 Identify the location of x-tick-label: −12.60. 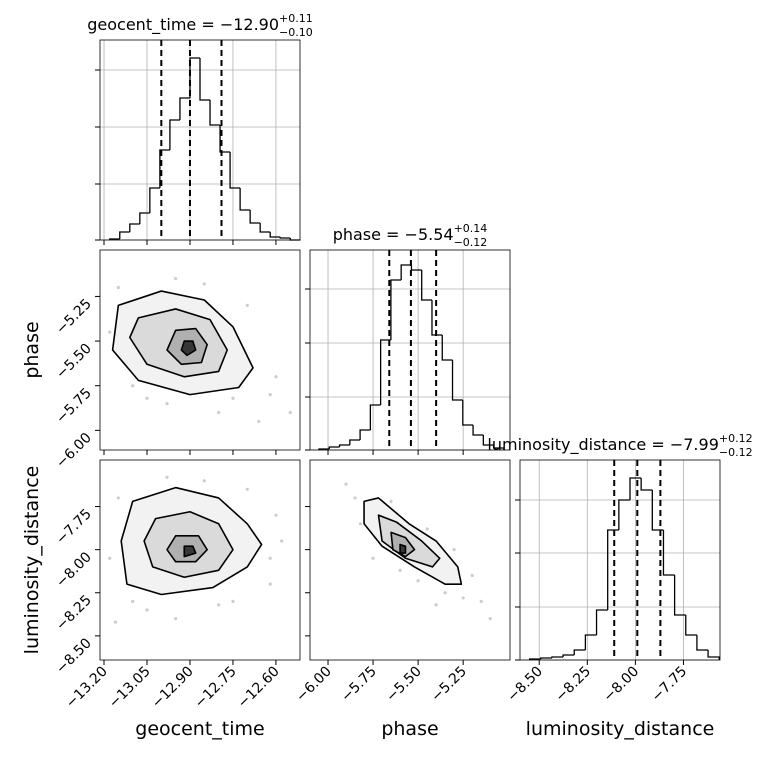
(259, 688).